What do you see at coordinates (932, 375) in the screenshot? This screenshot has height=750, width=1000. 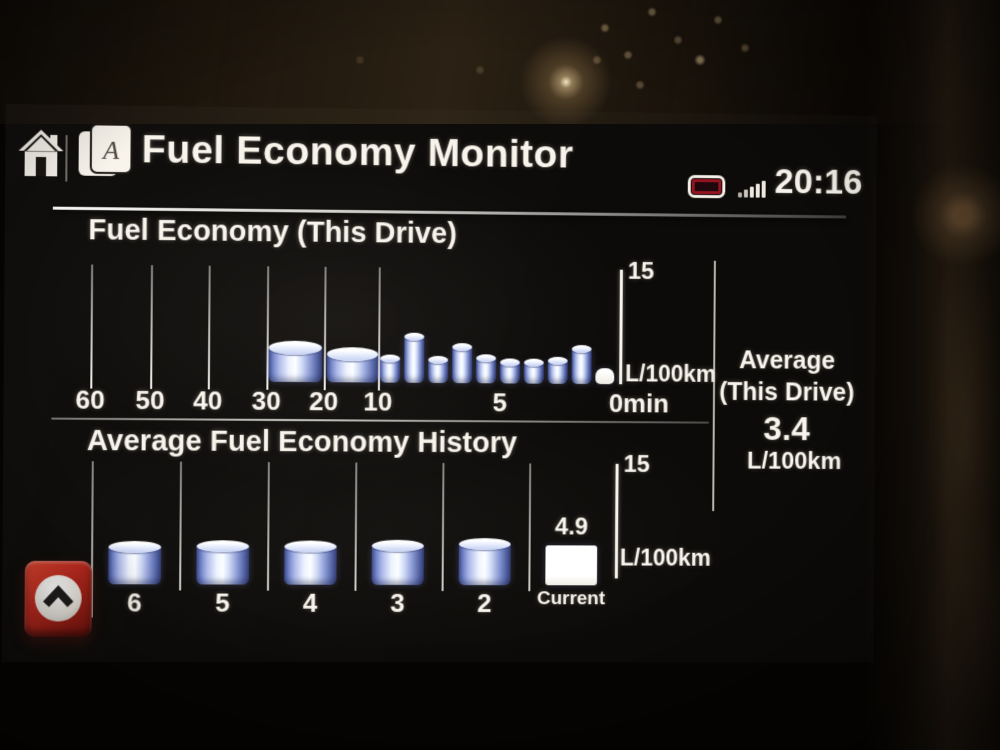 I see `side-reflection` at bounding box center [932, 375].